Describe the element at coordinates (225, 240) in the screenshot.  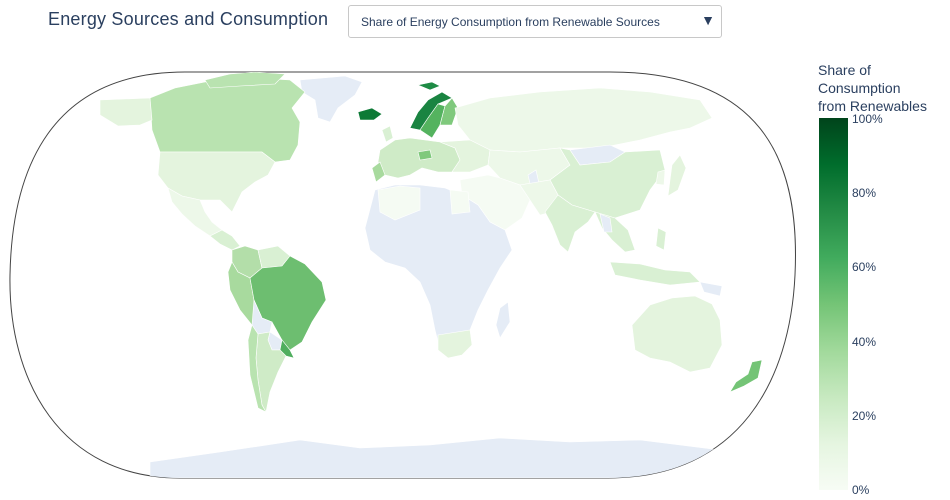
I see `region-central-america` at that location.